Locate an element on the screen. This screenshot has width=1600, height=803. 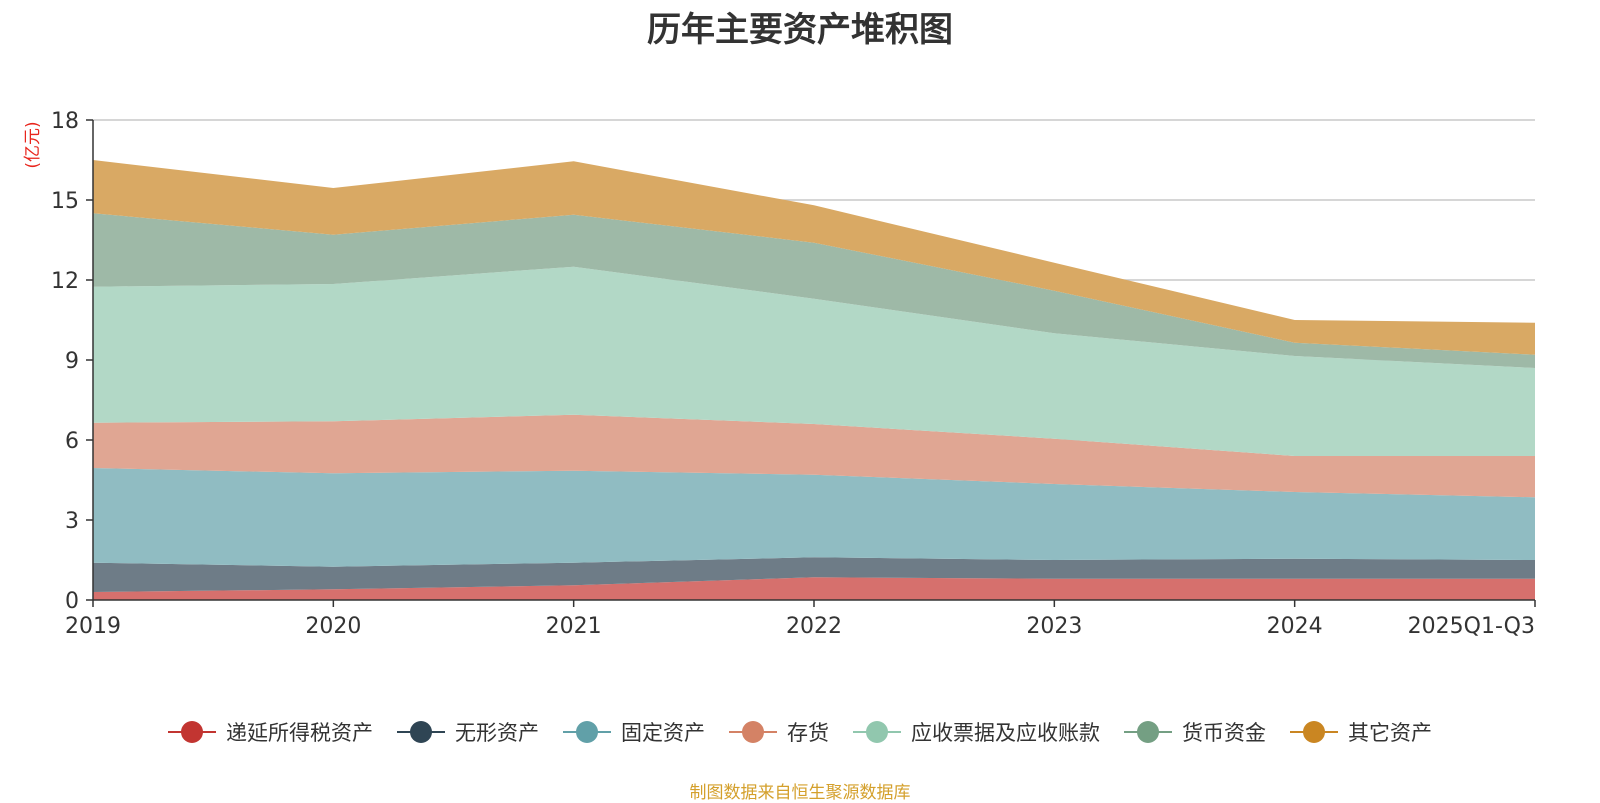
legend-item: 无形资产 is located at coordinates (468, 732).